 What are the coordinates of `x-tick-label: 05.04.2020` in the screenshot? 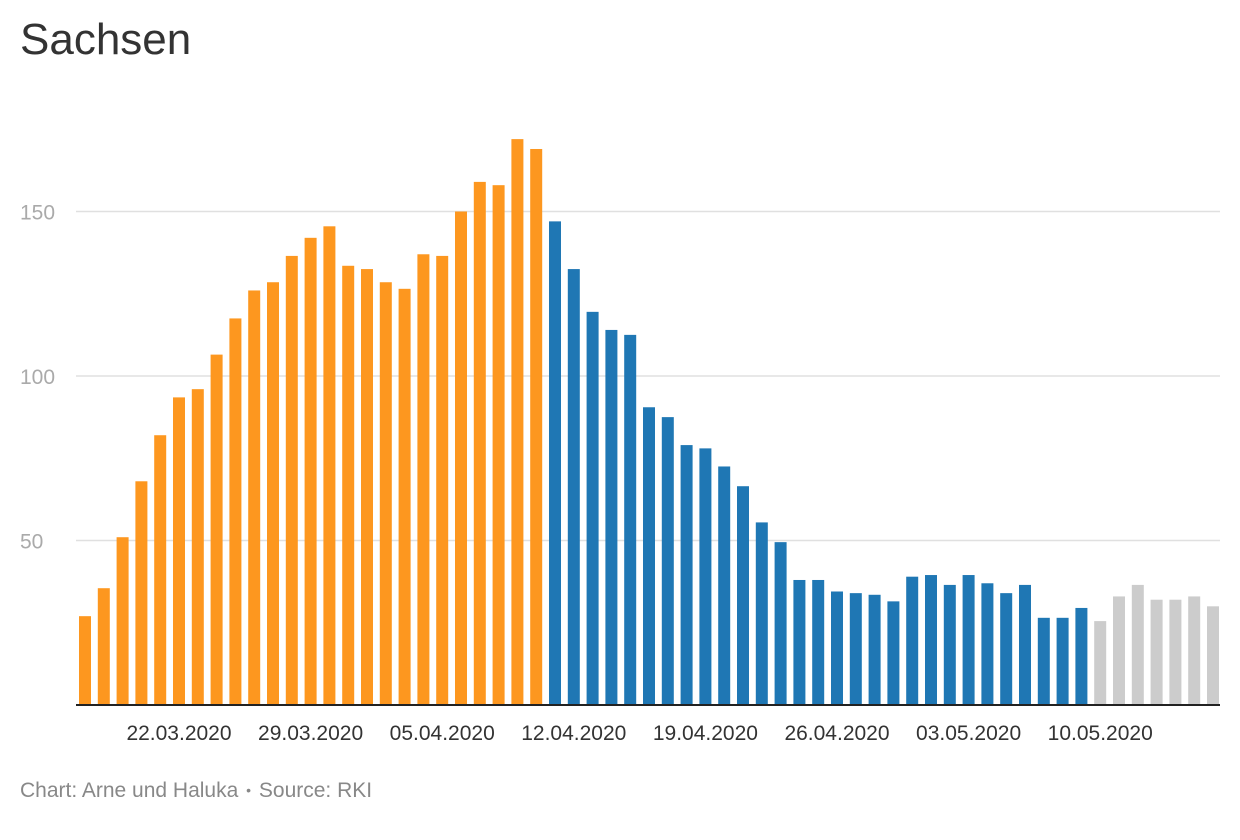 It's located at (442, 733).